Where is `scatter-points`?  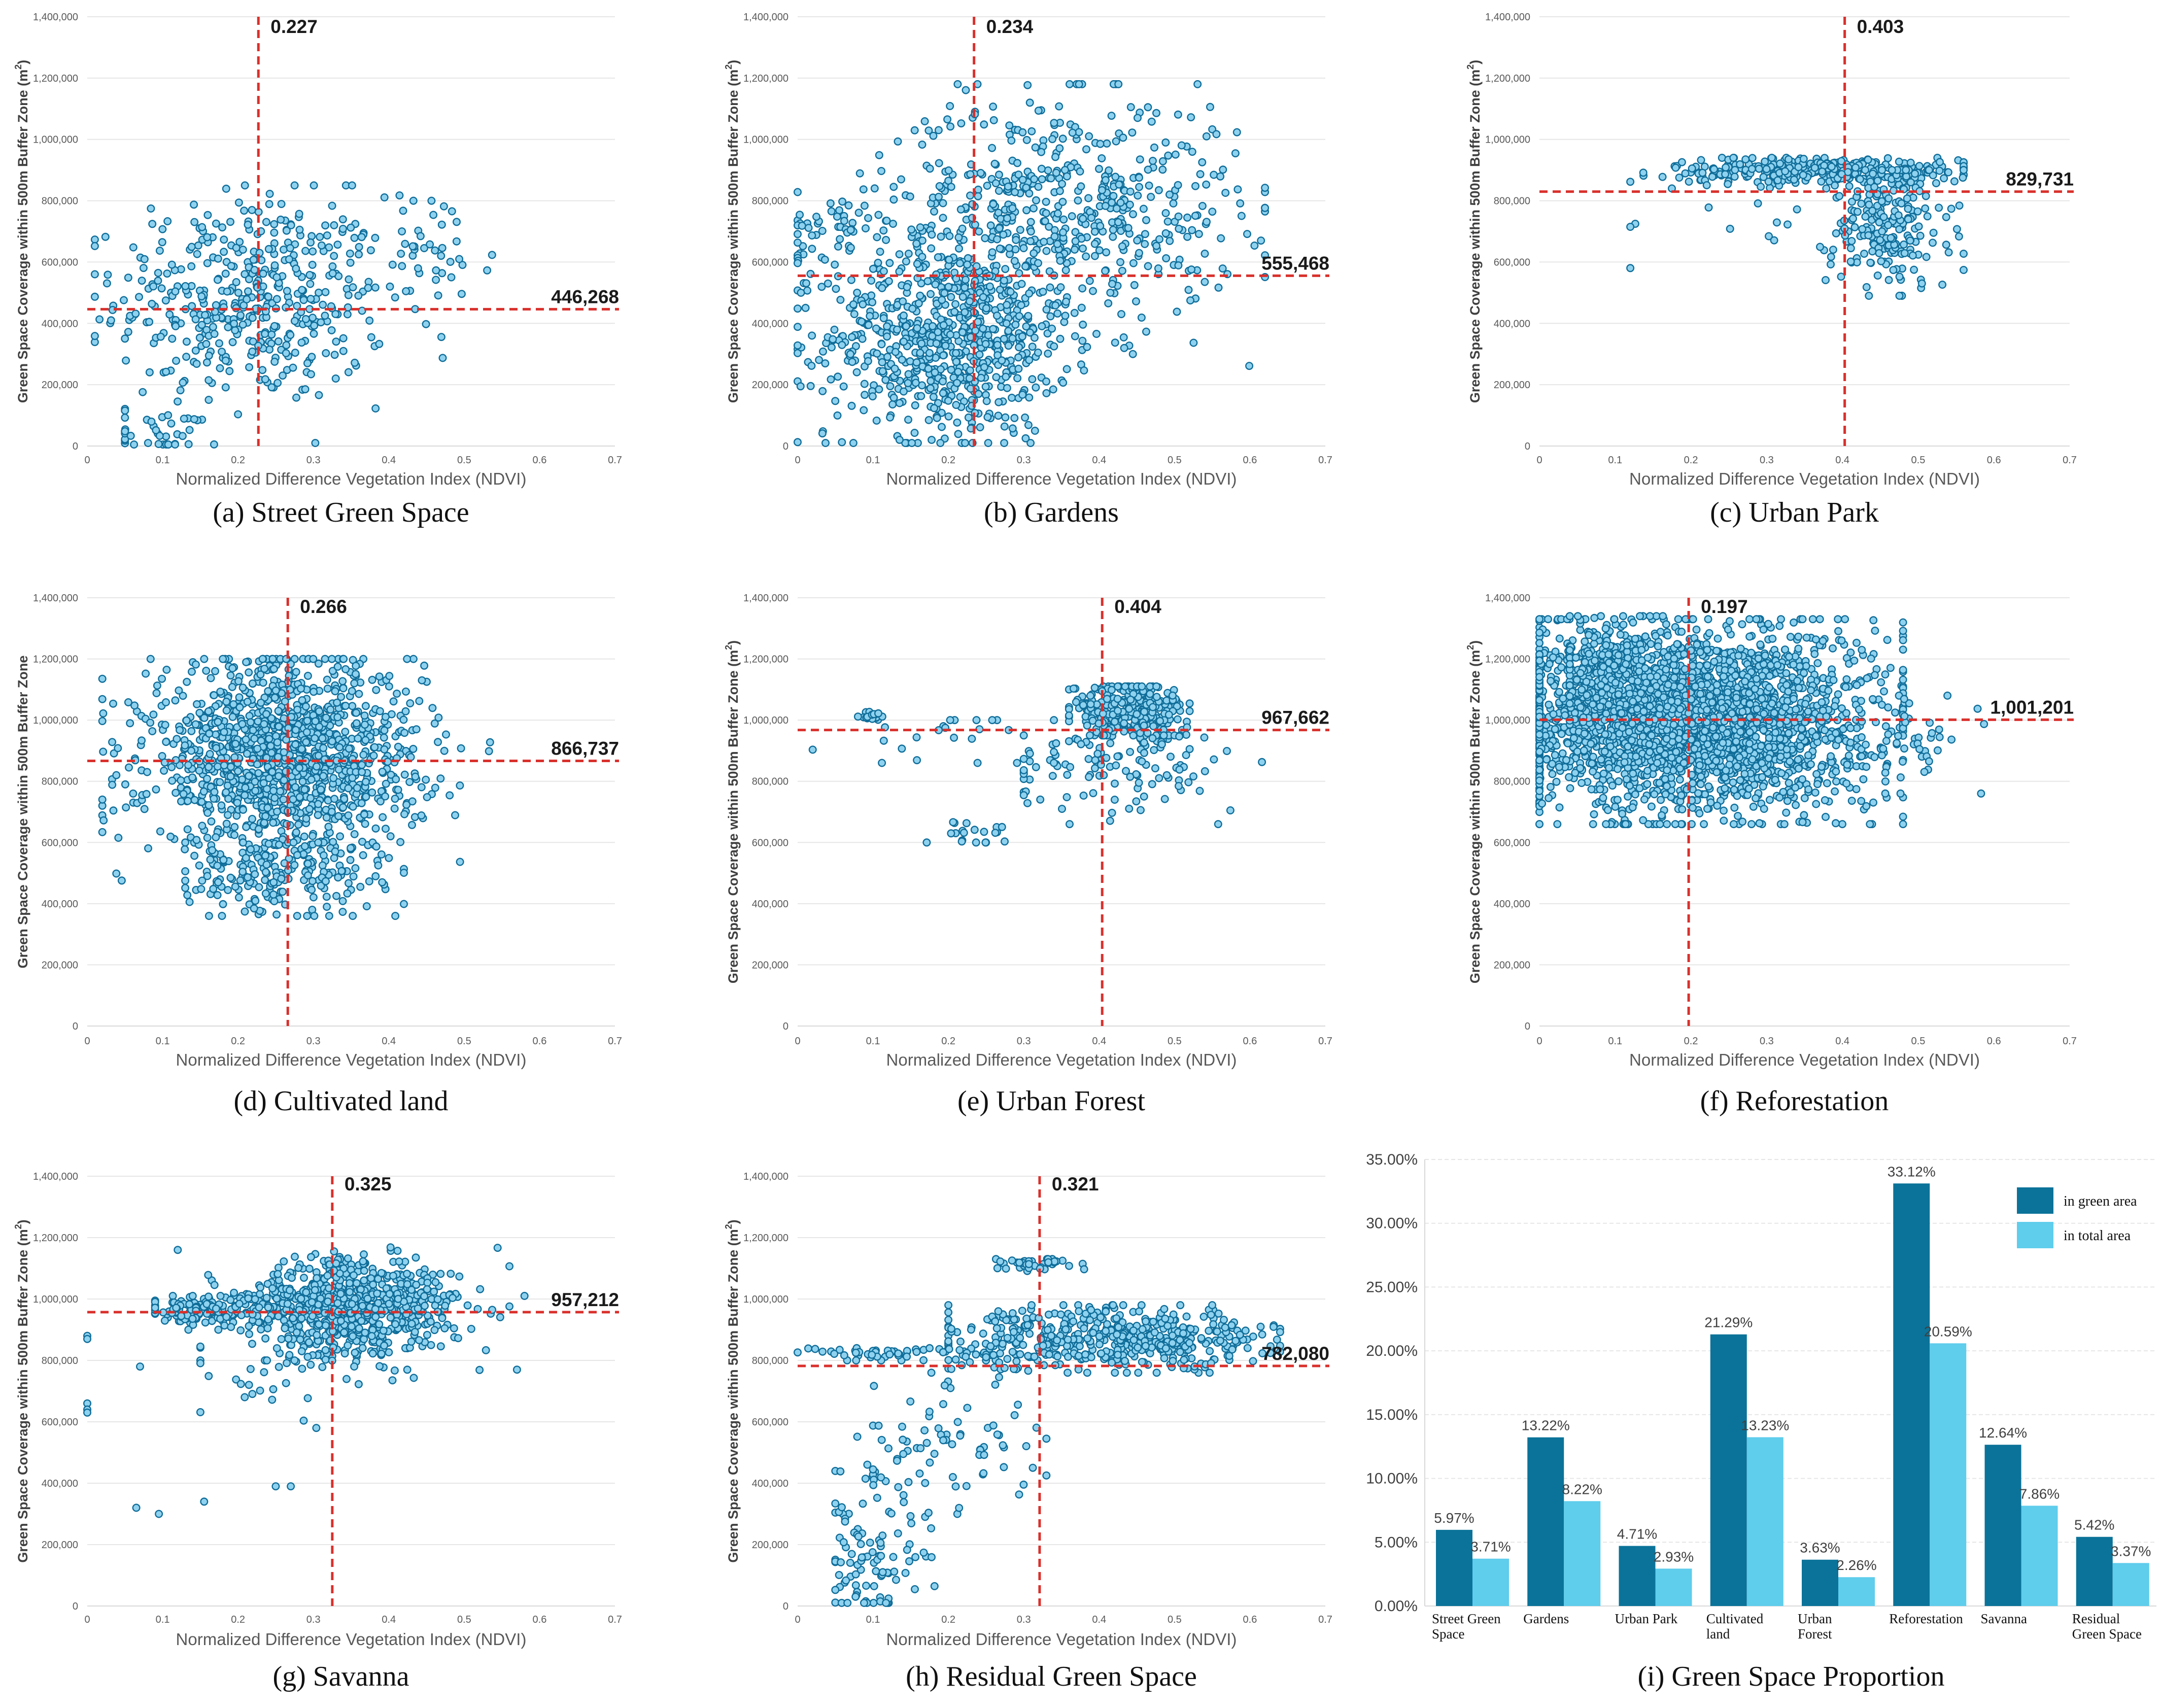 scatter-points is located at coordinates (1797, 227).